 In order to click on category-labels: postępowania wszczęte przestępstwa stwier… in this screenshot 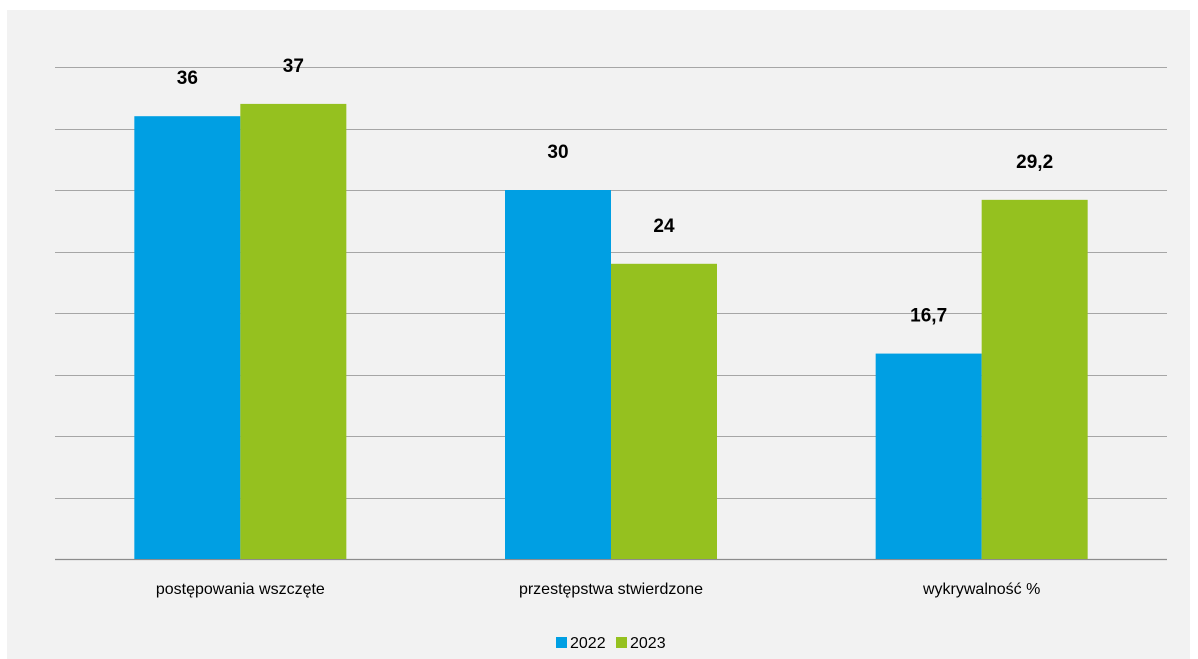, I will do `click(598, 589)`.